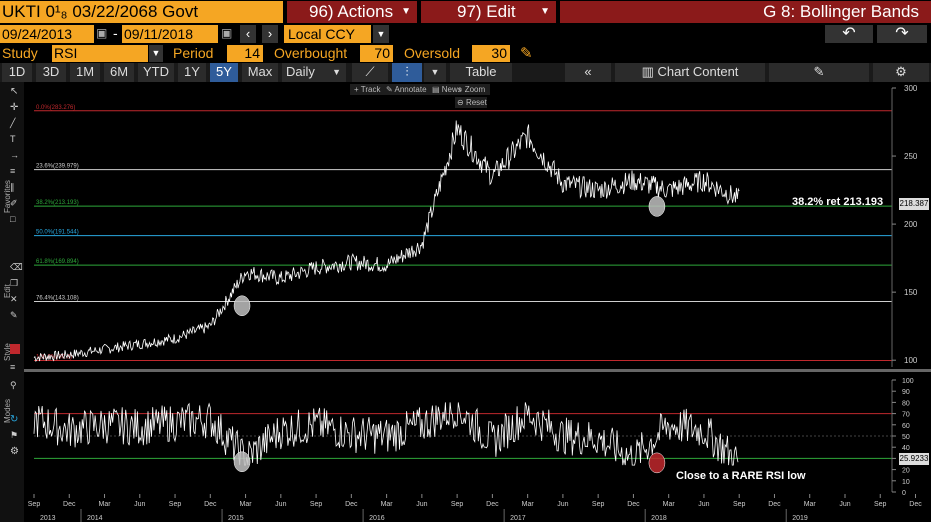 Image resolution: width=931 pixels, height=522 pixels. I want to click on edit-menu: 97) Edit ▼, so click(488, 12).